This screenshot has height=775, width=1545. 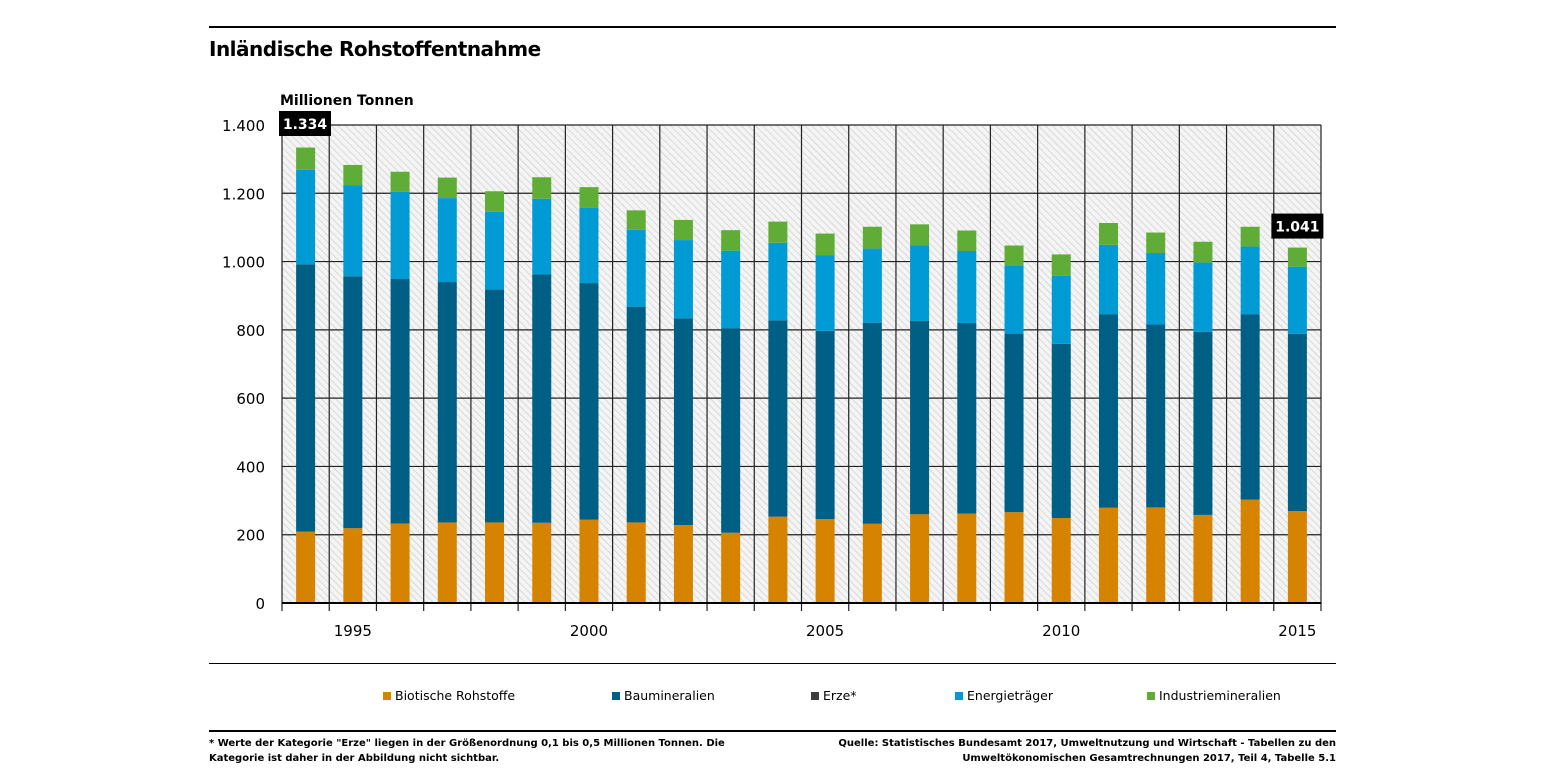 What do you see at coordinates (250, 536) in the screenshot?
I see `y-tick-label: 200` at bounding box center [250, 536].